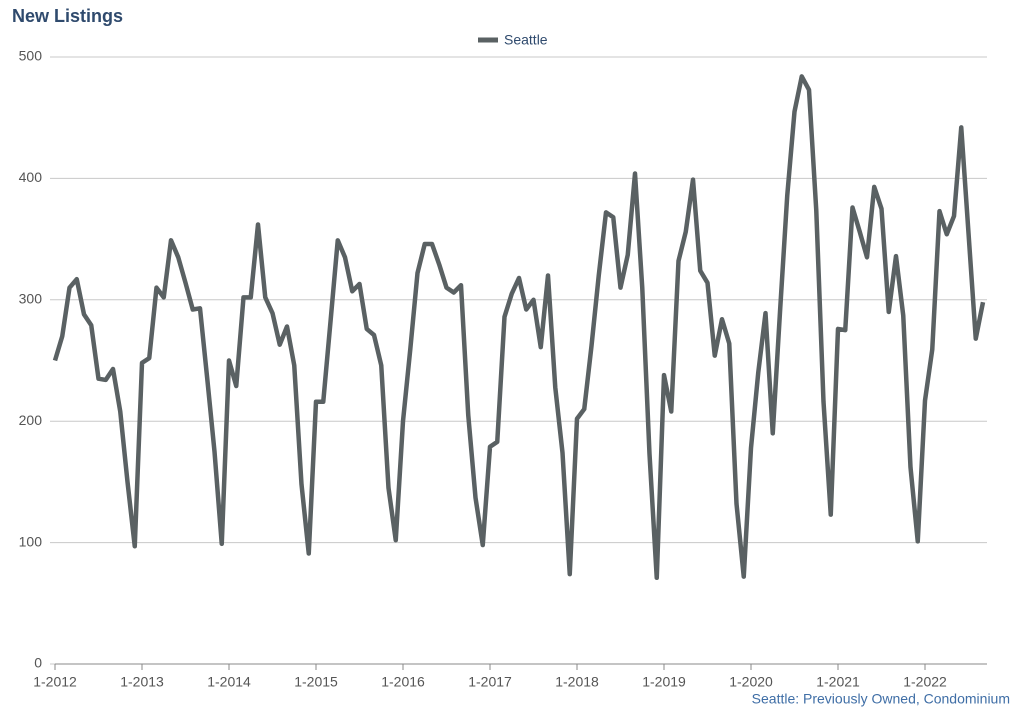  Describe the element at coordinates (316, 682) in the screenshot. I see `x-tick-label: 1-2015` at that location.